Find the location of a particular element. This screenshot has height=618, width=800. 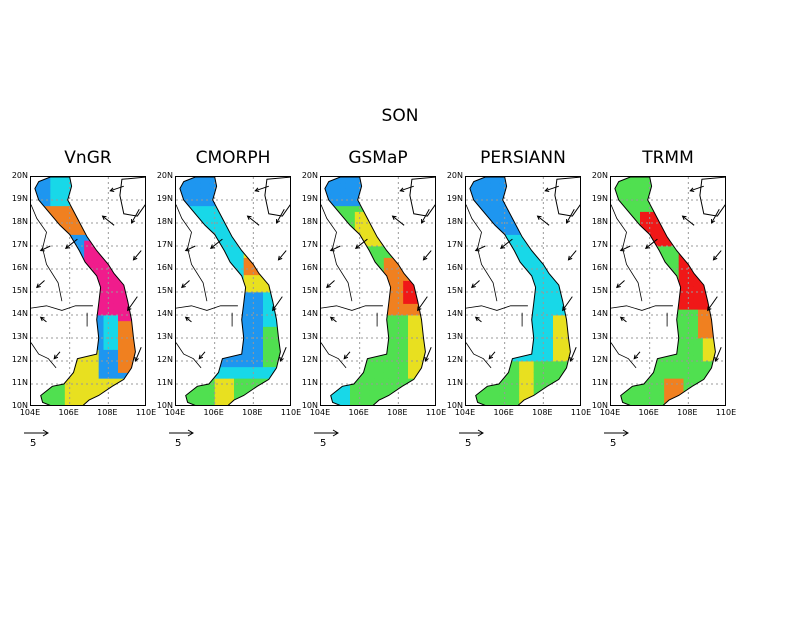

panel-title: TRMM is located at coordinates (668, 158).